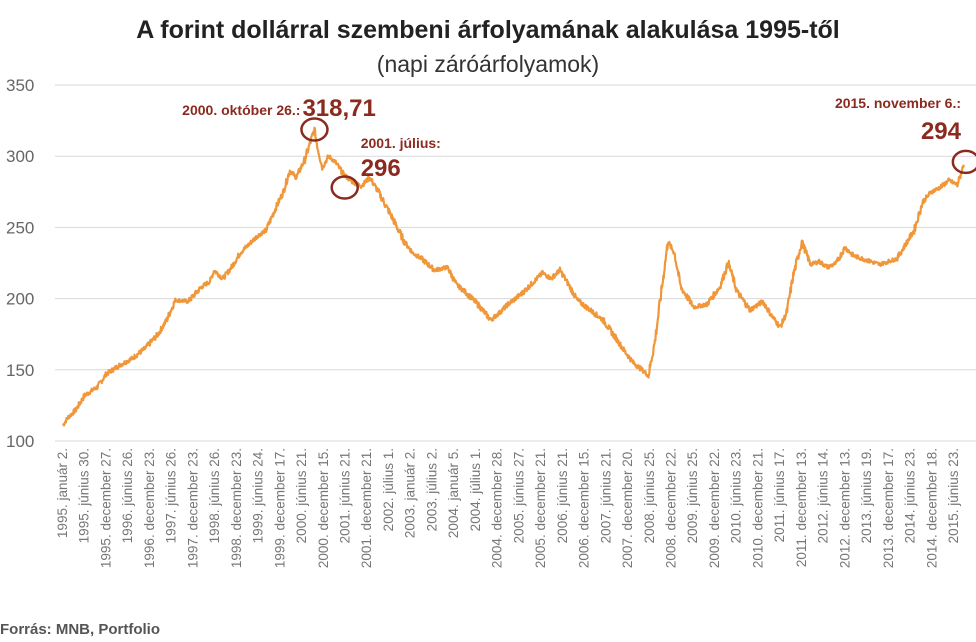 This screenshot has width=976, height=642. What do you see at coordinates (605, 495) in the screenshot?
I see `x-tick-label: 2007. június 21.` at bounding box center [605, 495].